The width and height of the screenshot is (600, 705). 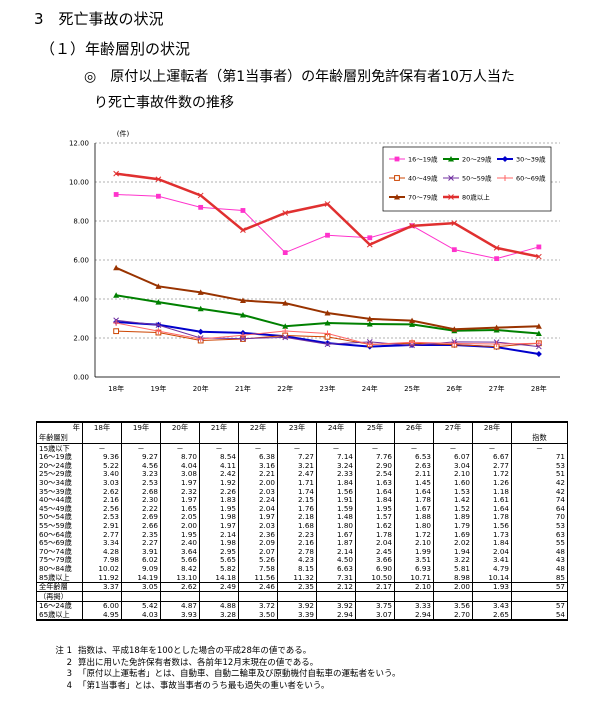 I want to click on footnote: 2 算出に用いた免許保有者数は、各前年12月末現在の値である。, so click(x=220, y=664).